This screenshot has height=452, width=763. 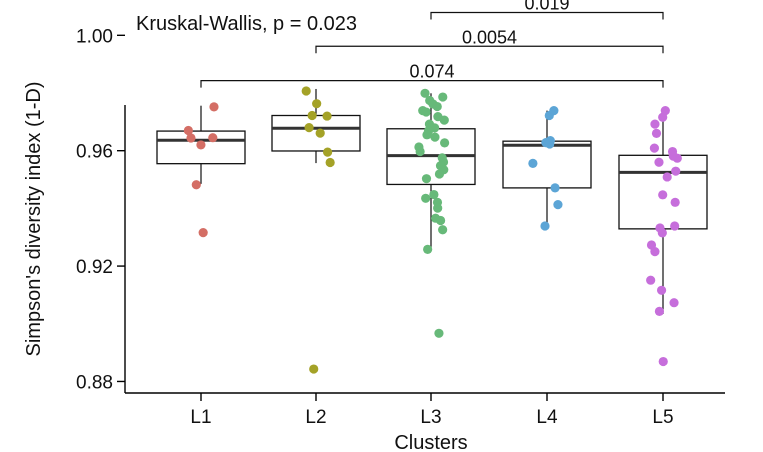 What do you see at coordinates (547, 15) in the screenshot?
I see `comparison-bracket-l3-l5` at bounding box center [547, 15].